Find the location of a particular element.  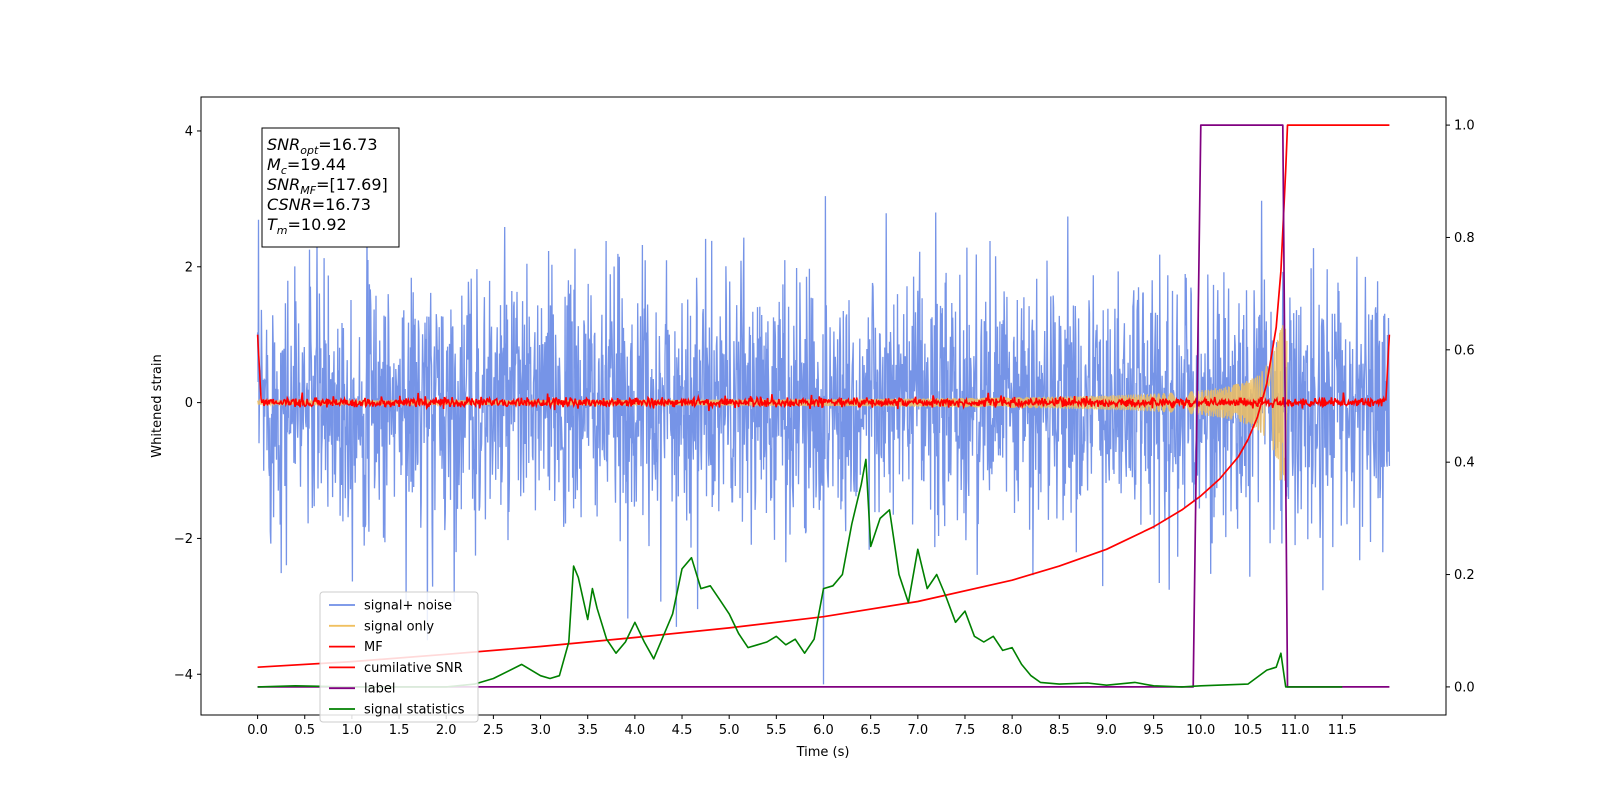

legend-label: signal statistics is located at coordinates (414, 710).